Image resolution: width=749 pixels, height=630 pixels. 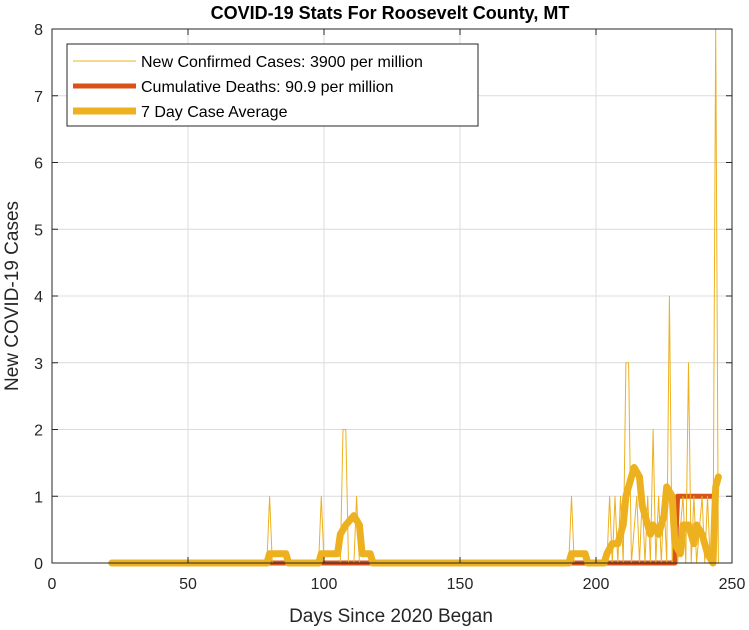 What do you see at coordinates (38, 497) in the screenshot?
I see `y-tick-label: 1` at bounding box center [38, 497].